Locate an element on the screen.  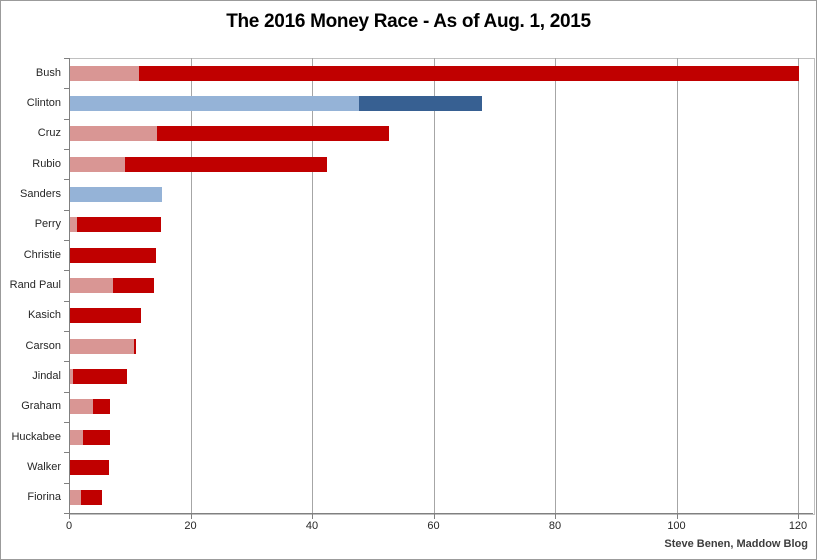
category-label: Bush is located at coordinates (48, 72).